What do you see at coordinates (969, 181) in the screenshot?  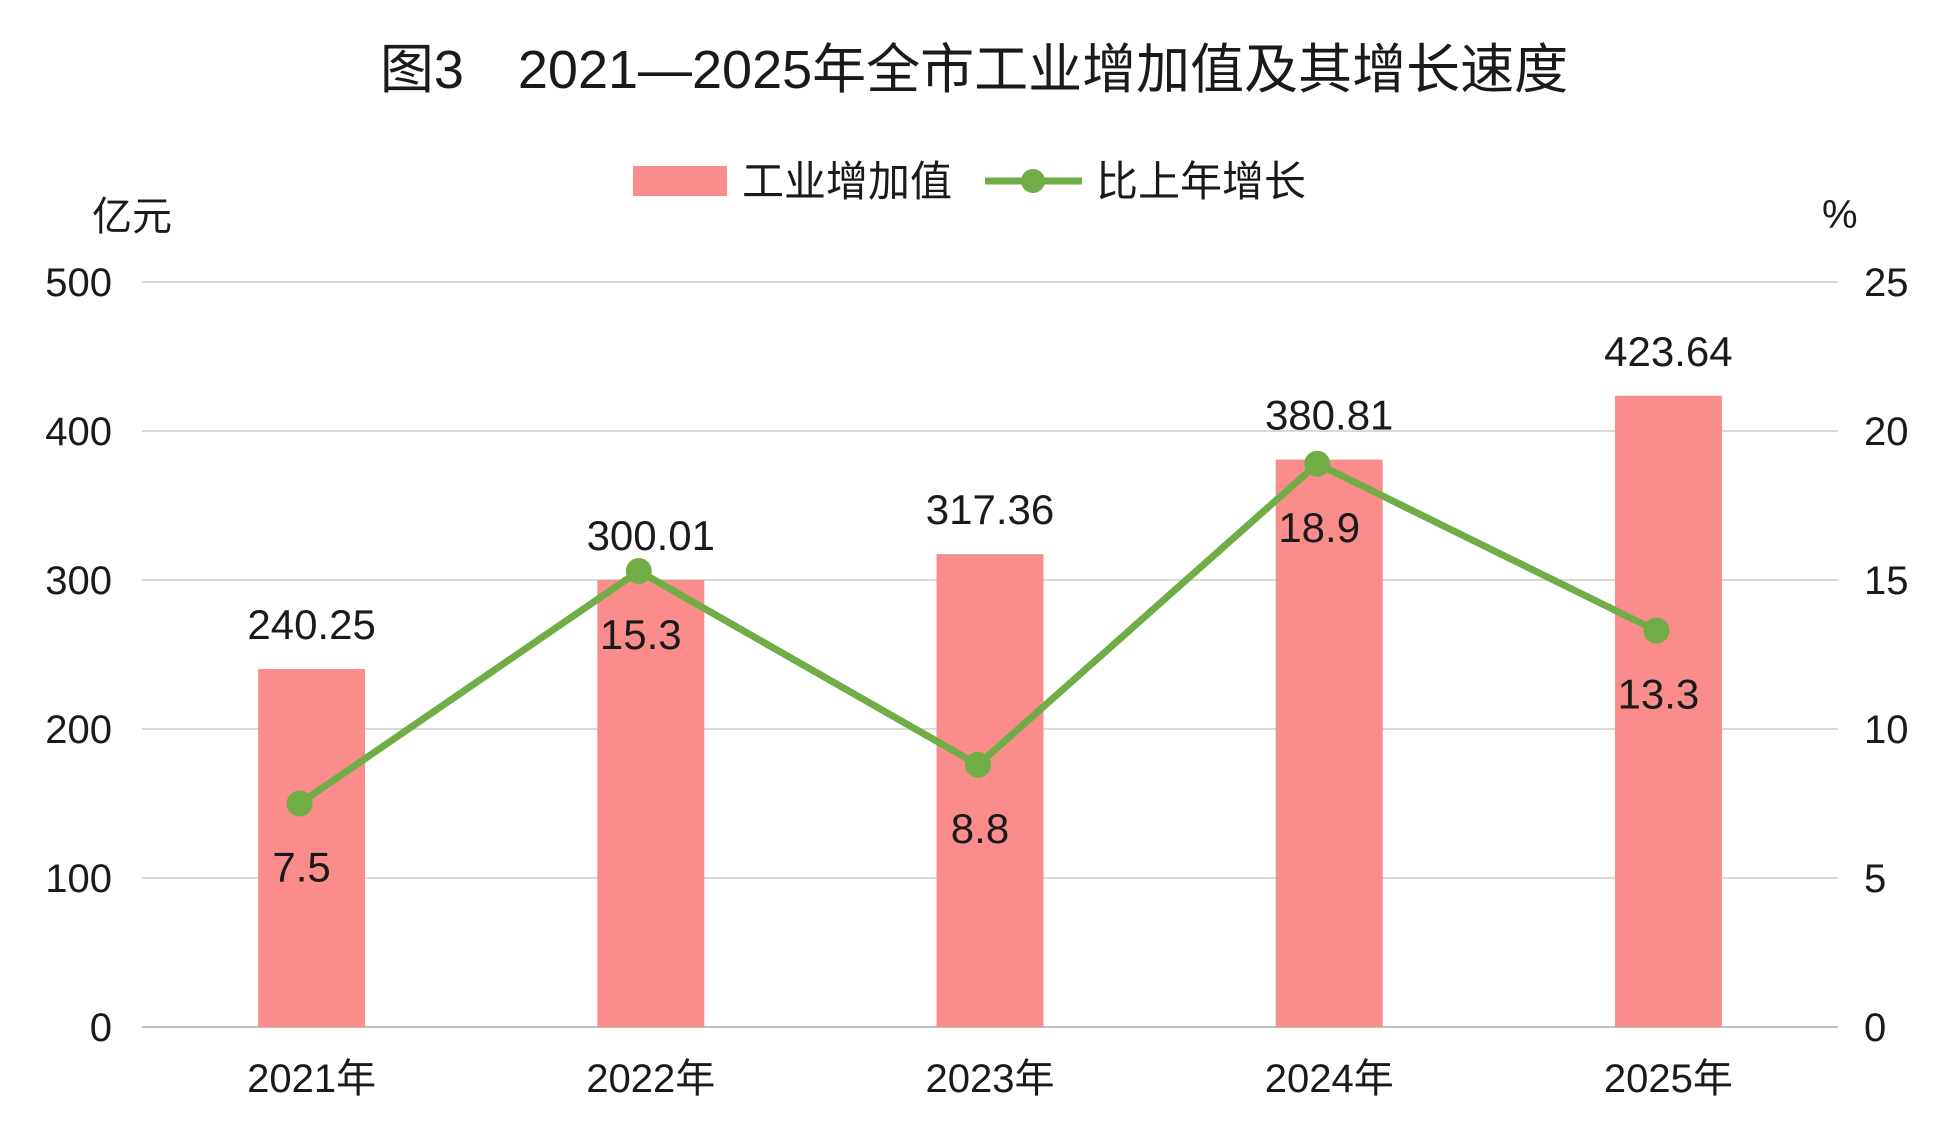 I see `legend: 工业增加值 比上年增长` at bounding box center [969, 181].